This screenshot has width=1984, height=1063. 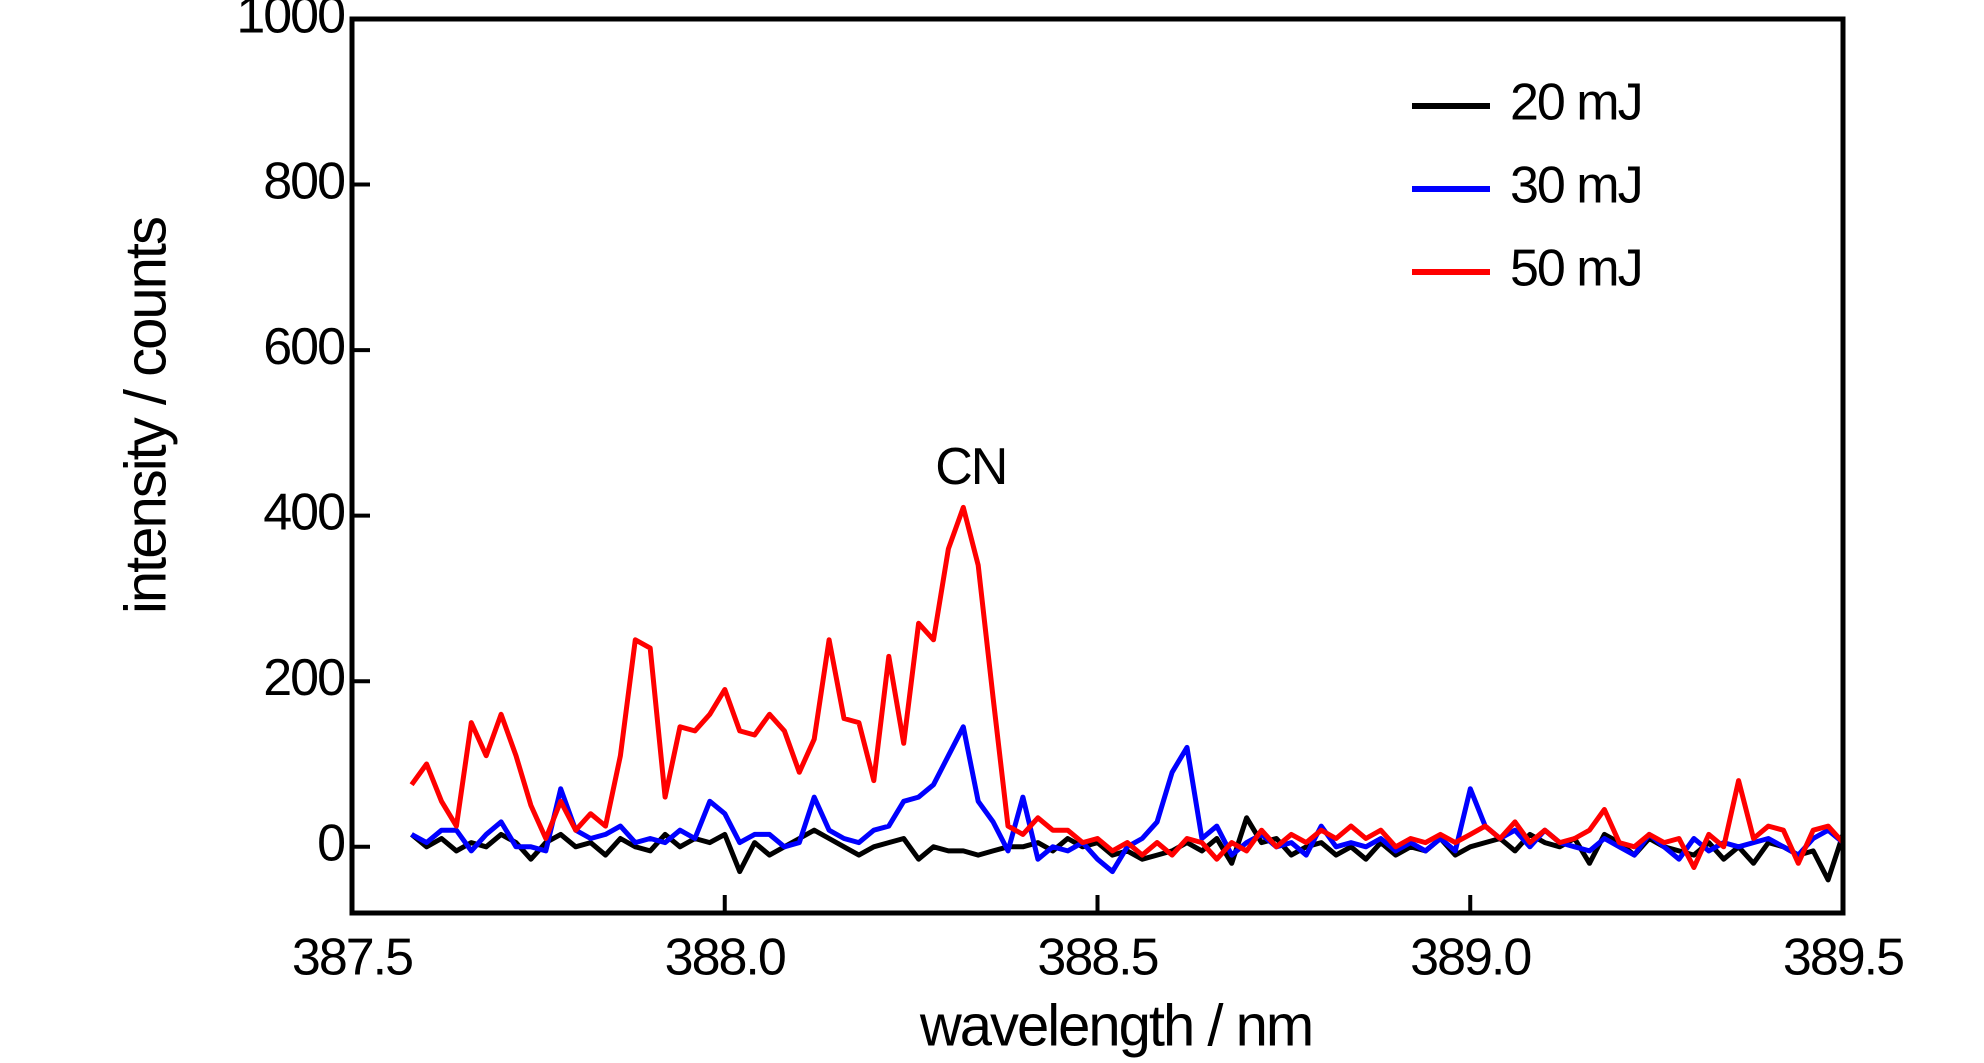 I want to click on x-tick-label: 389.0, so click(x=1470, y=958).